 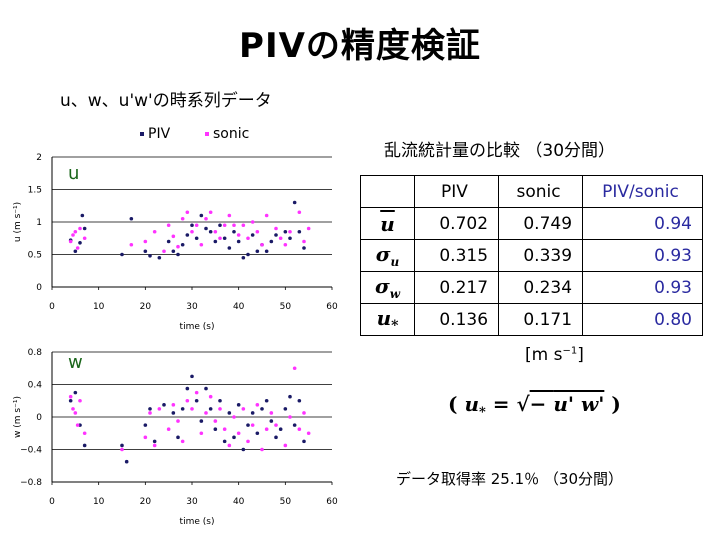 I want to click on x-tick-label: 40, so click(x=239, y=307).